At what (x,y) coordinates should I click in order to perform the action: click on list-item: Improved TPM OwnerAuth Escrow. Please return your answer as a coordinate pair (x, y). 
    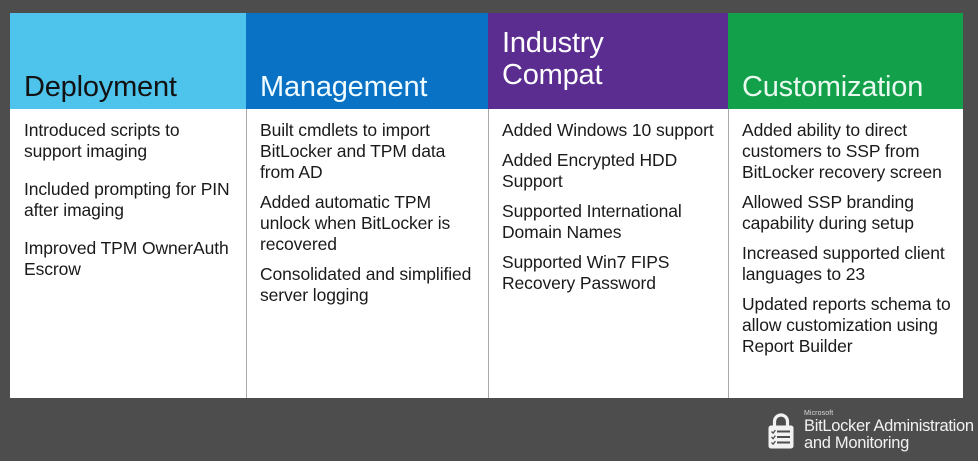
    Looking at the image, I should click on (126, 258).